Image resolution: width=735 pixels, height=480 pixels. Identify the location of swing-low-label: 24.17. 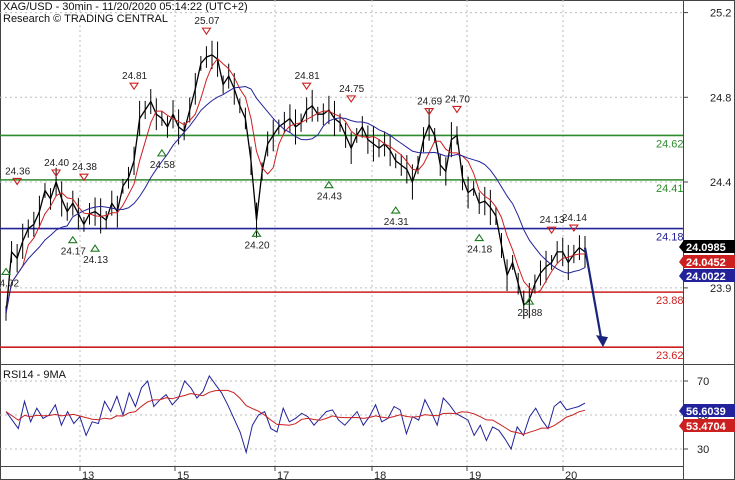
(73, 252).